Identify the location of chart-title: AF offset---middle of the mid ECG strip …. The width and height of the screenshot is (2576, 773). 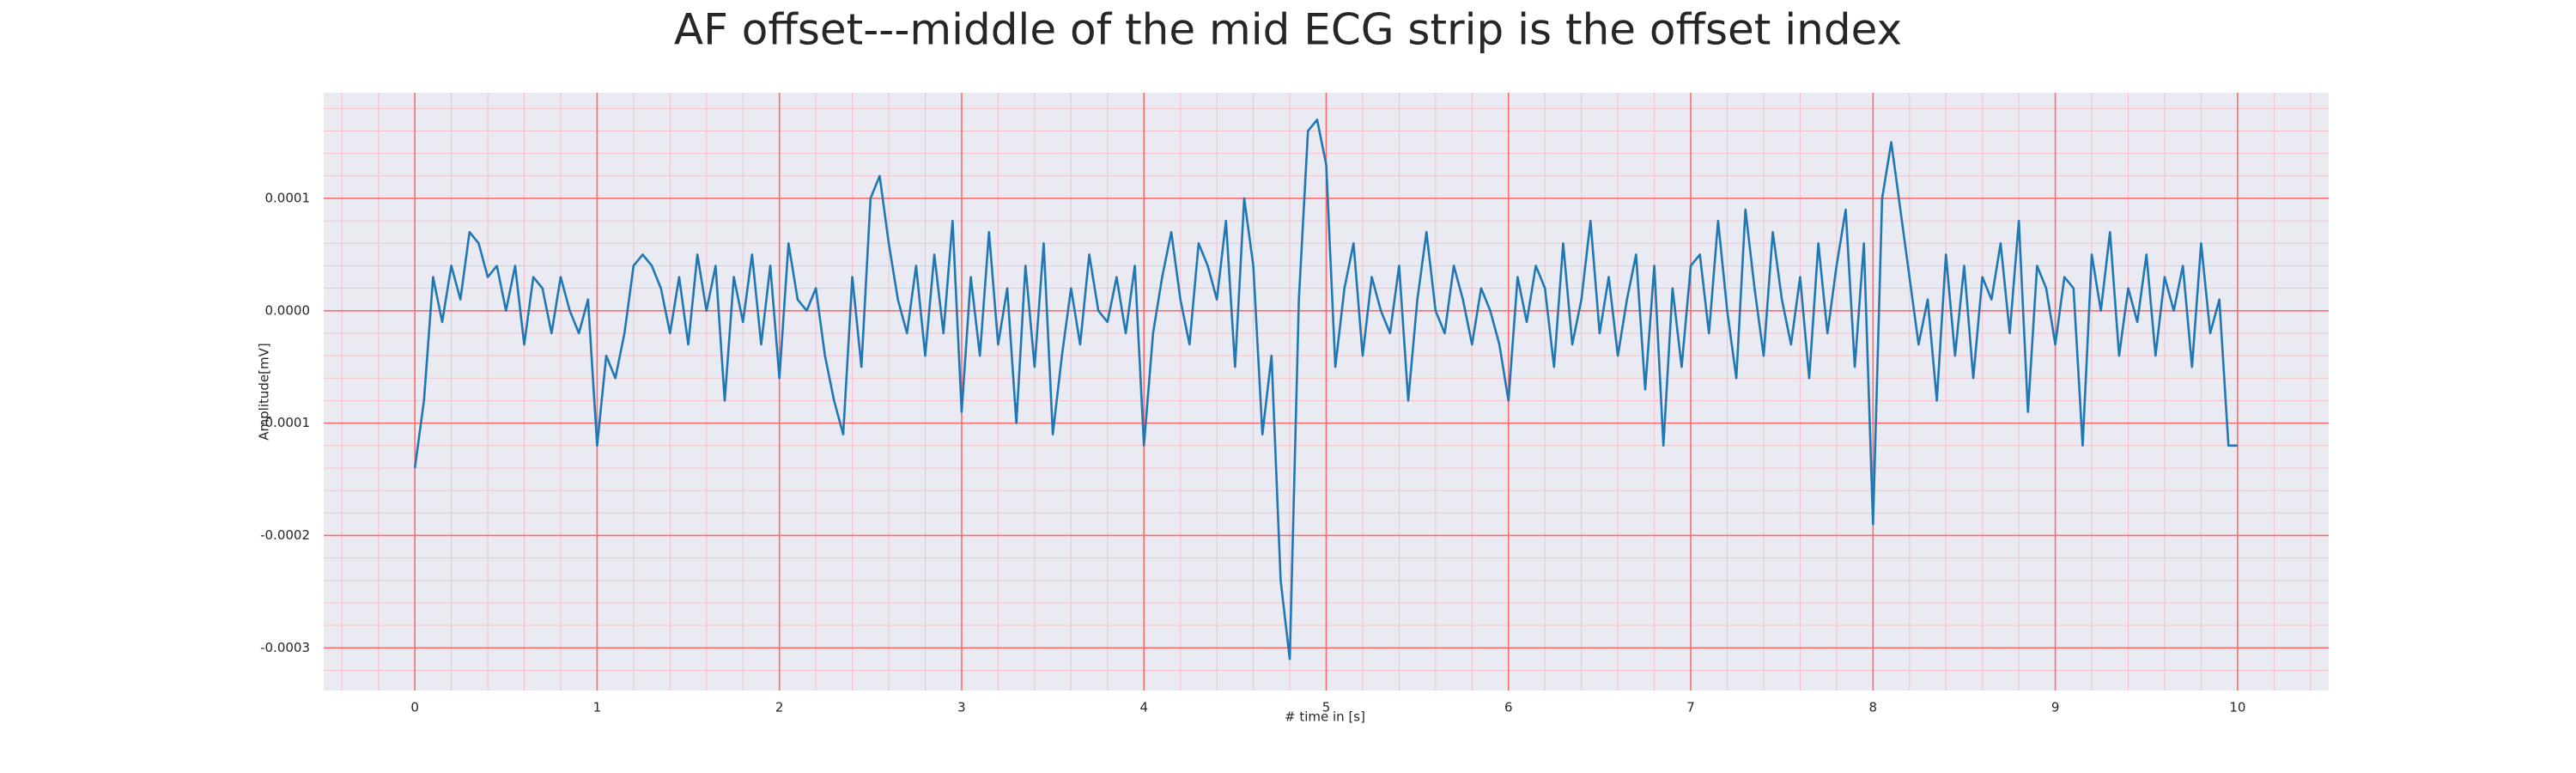
(1288, 30).